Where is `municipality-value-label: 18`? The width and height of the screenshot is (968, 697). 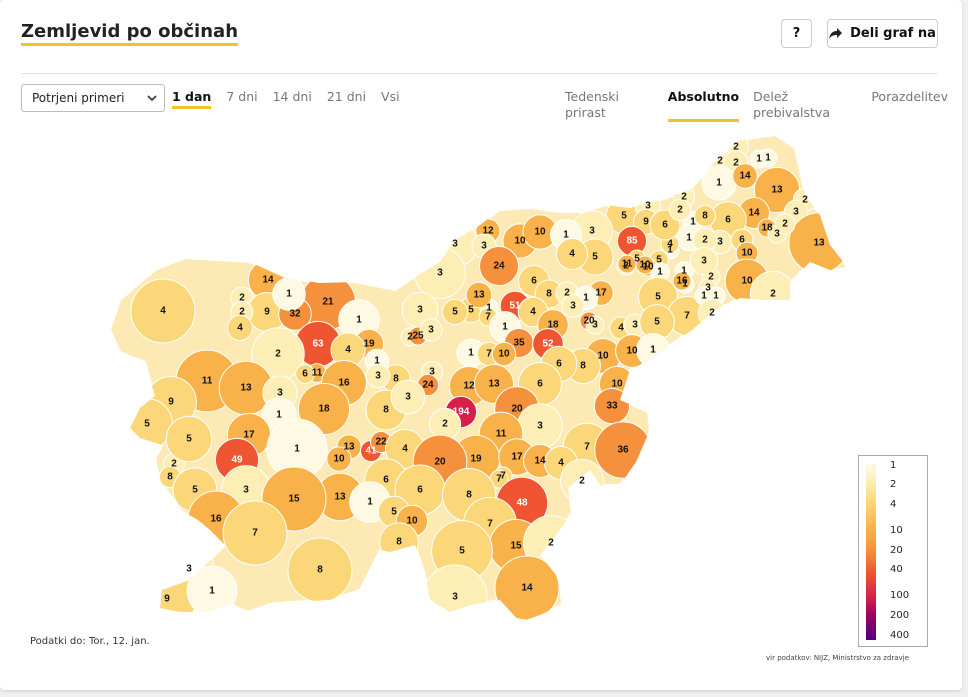
municipality-value-label: 18 is located at coordinates (553, 325).